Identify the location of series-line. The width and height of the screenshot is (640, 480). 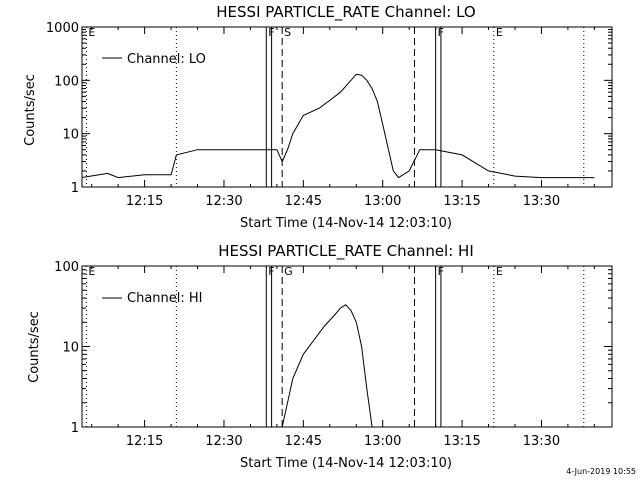
(327, 365).